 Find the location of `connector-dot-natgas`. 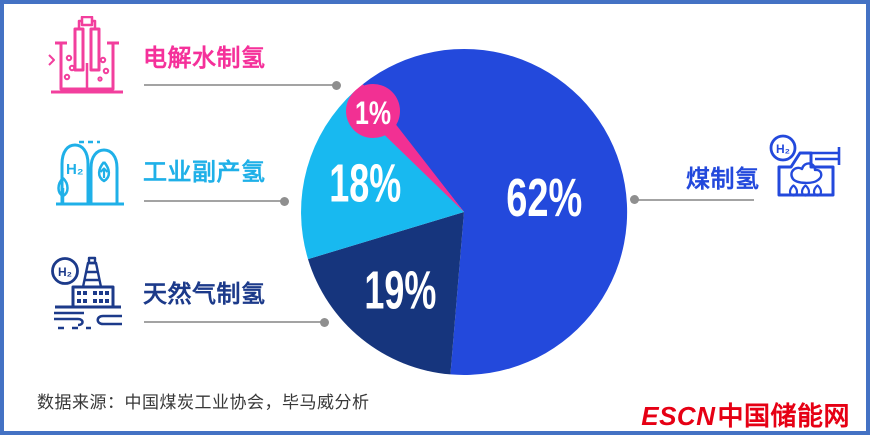

connector-dot-natgas is located at coordinates (324, 322).